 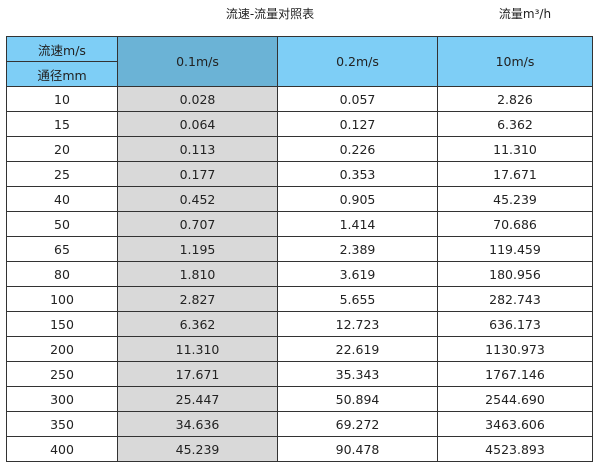 What do you see at coordinates (197, 299) in the screenshot?
I see `flow-cell: 2.827` at bounding box center [197, 299].